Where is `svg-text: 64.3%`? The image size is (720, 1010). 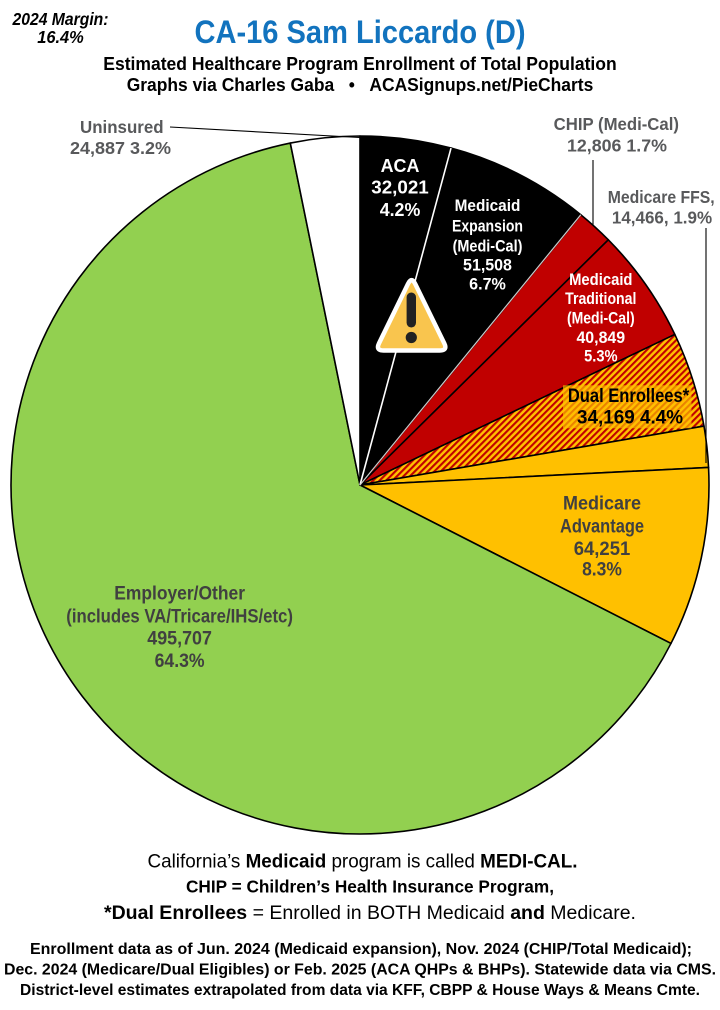
svg-text: 64.3% is located at coordinates (180, 661).